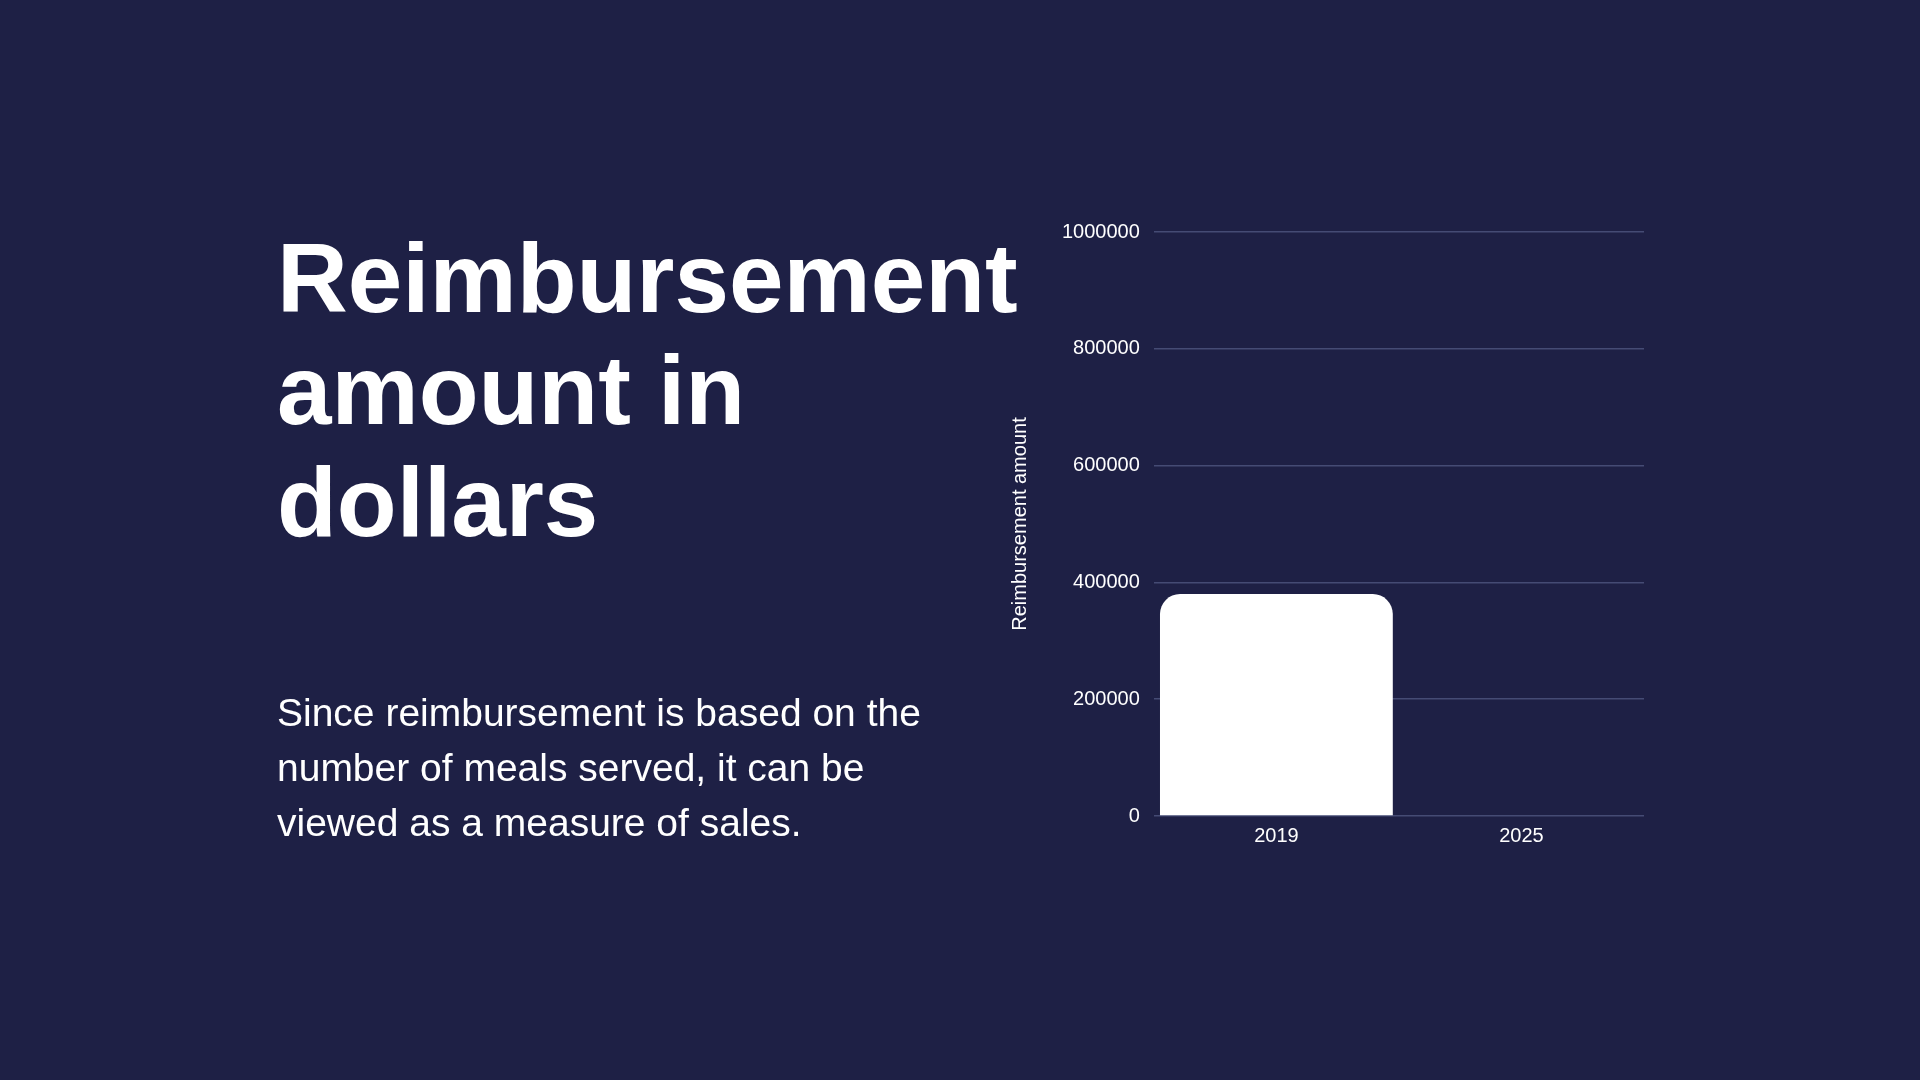 Image resolution: width=1920 pixels, height=1080 pixels. Describe the element at coordinates (1100, 230) in the screenshot. I see `y-tick-label: 1000000` at that location.